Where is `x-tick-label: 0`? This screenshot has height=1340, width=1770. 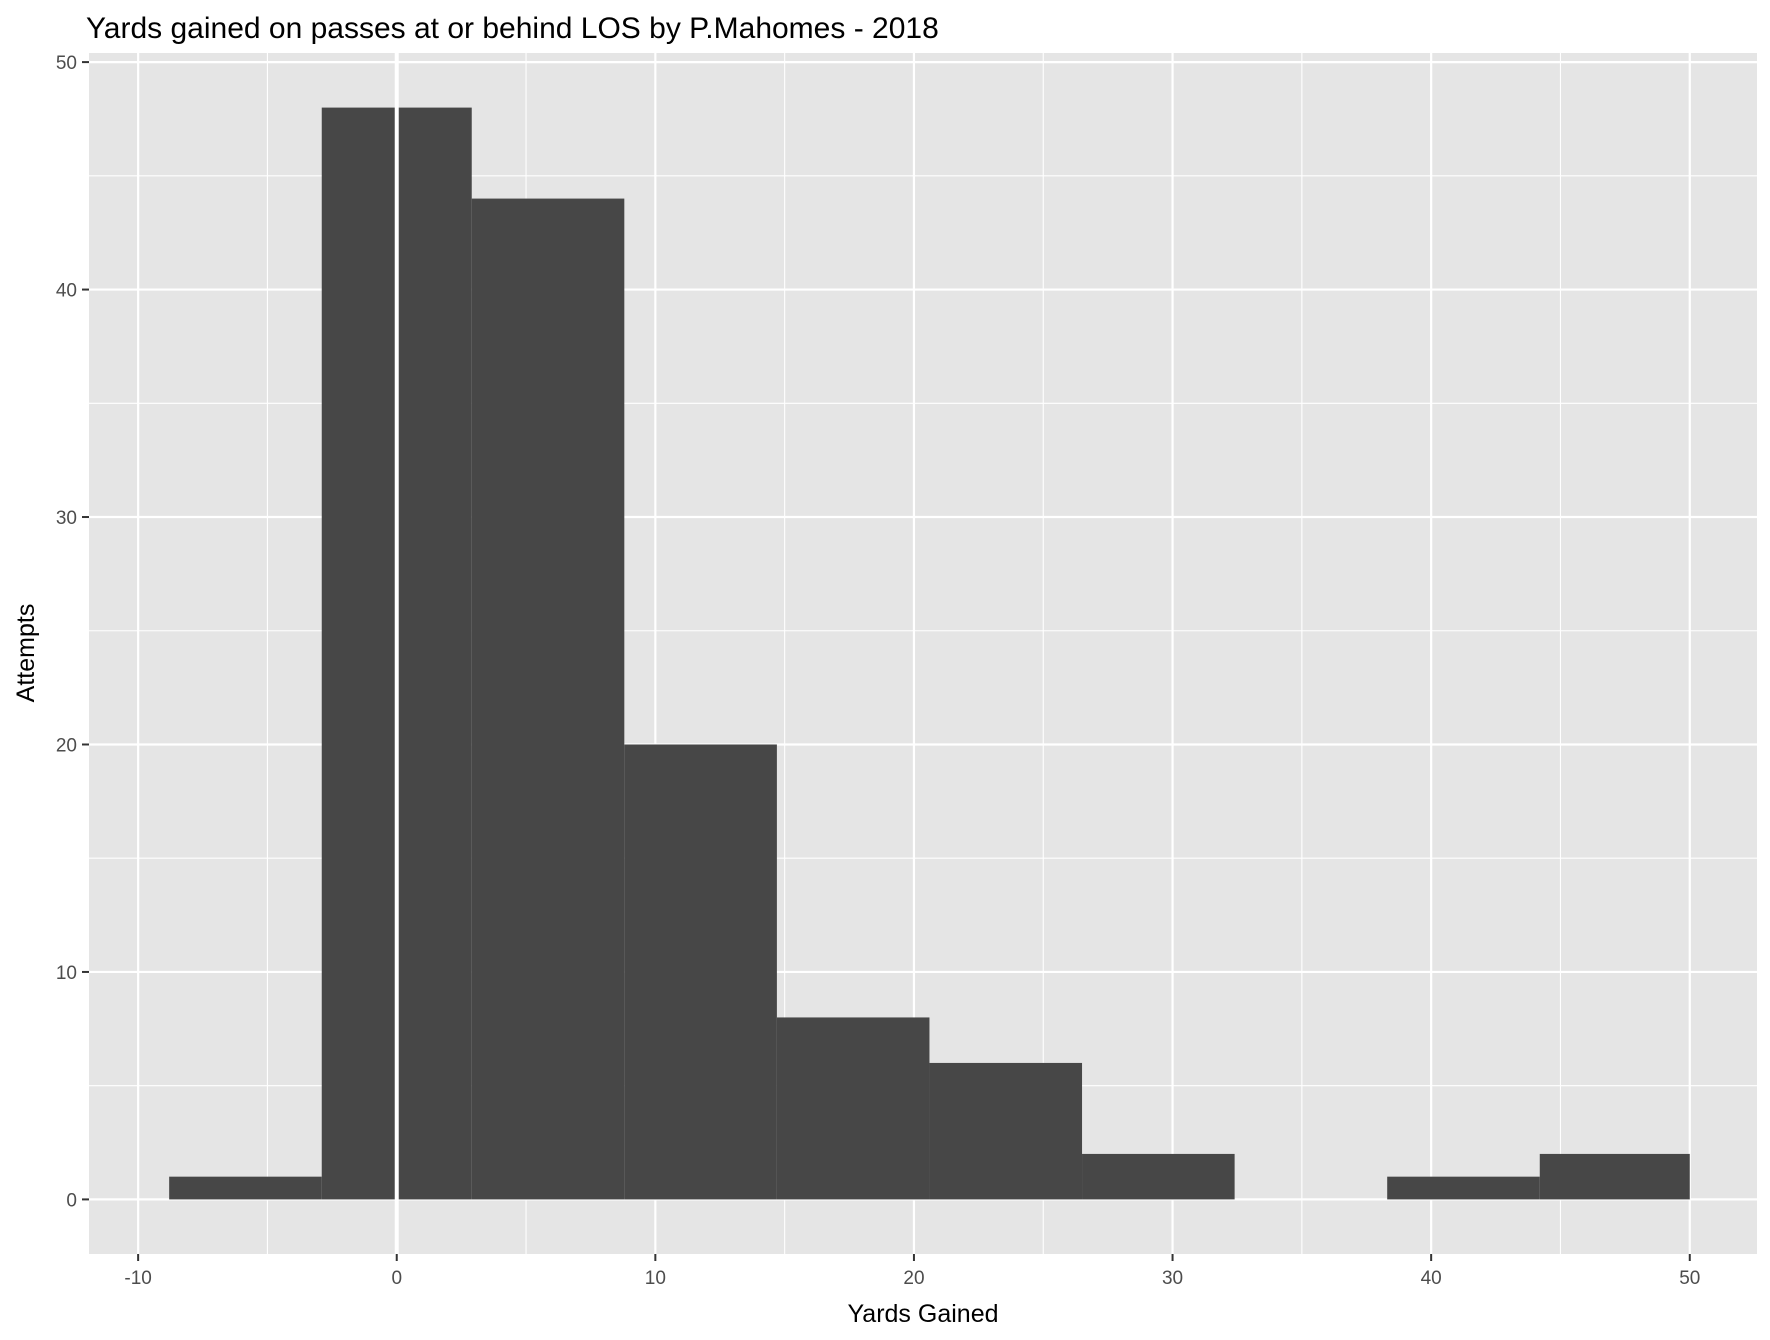 x-tick-label: 0 is located at coordinates (396, 1278).